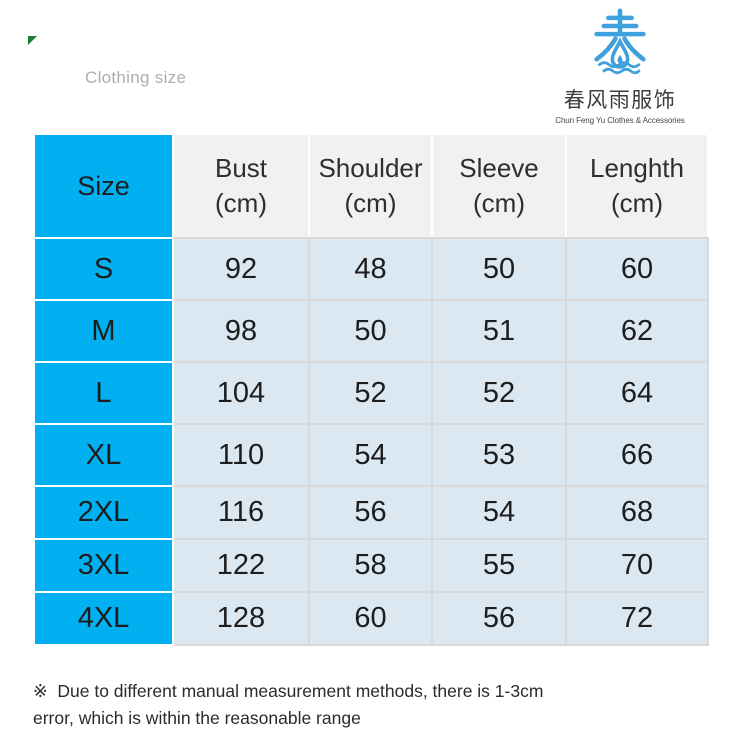 The width and height of the screenshot is (743, 743). What do you see at coordinates (241, 565) in the screenshot?
I see `bust-cell: 122` at bounding box center [241, 565].